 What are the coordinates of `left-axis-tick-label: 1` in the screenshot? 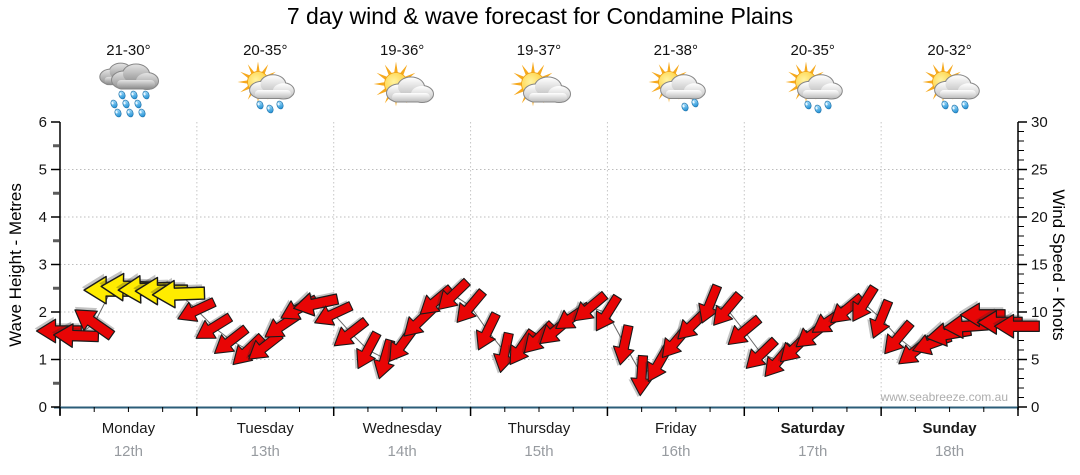 It's located at (43, 360).